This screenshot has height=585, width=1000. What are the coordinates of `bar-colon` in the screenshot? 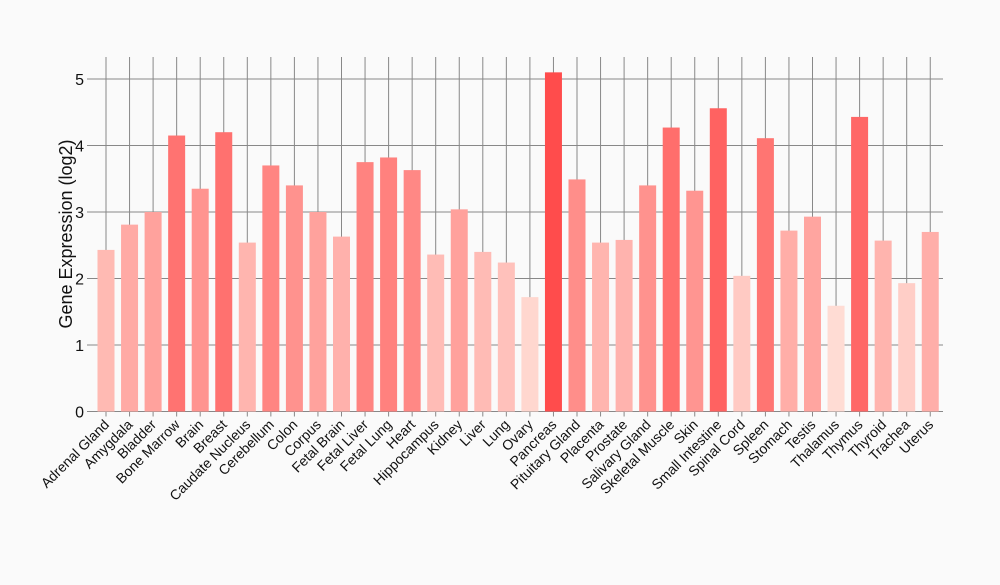 It's located at (294, 298).